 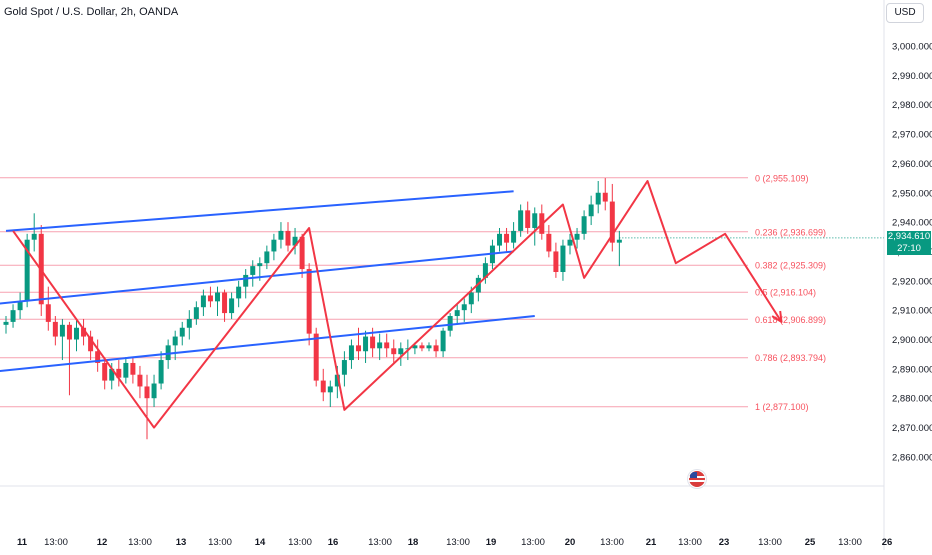 What do you see at coordinates (905, 13) in the screenshot?
I see `currency-button: USD` at bounding box center [905, 13].